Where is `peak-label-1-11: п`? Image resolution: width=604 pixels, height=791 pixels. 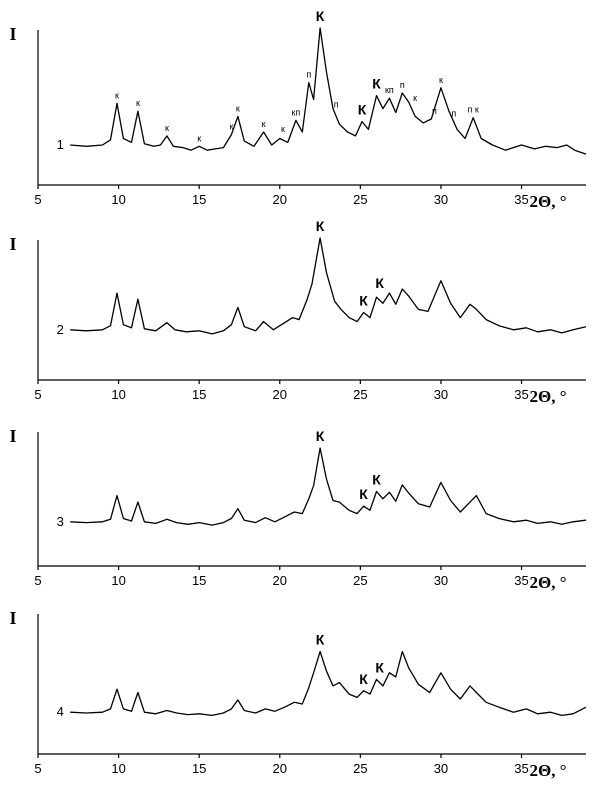 peak-label-1-11: п is located at coordinates (336, 105).